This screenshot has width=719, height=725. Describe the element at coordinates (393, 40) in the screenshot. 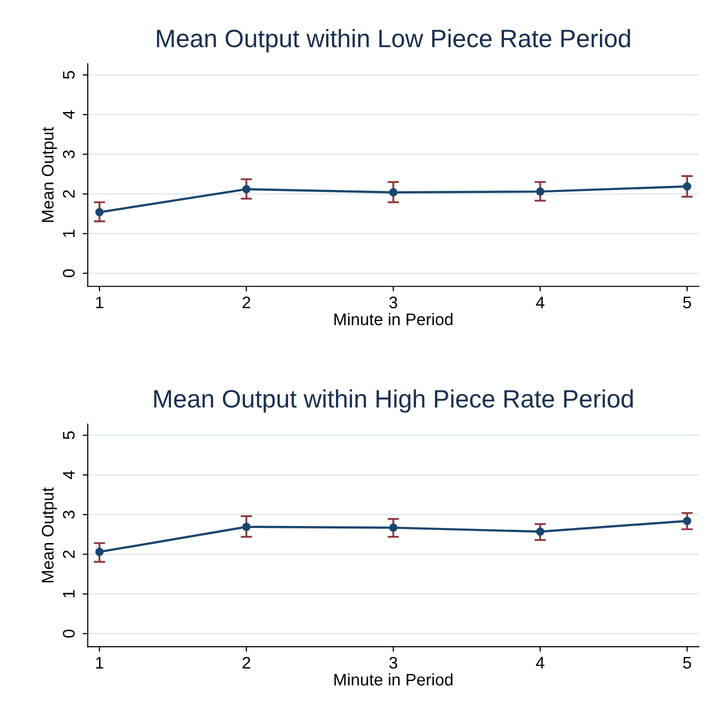

I see `chart-title: Mean Output within Low Piece Rate Period` at that location.